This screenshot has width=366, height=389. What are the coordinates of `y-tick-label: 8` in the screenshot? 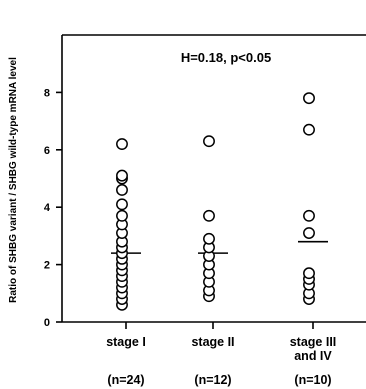 It's located at (47, 93).